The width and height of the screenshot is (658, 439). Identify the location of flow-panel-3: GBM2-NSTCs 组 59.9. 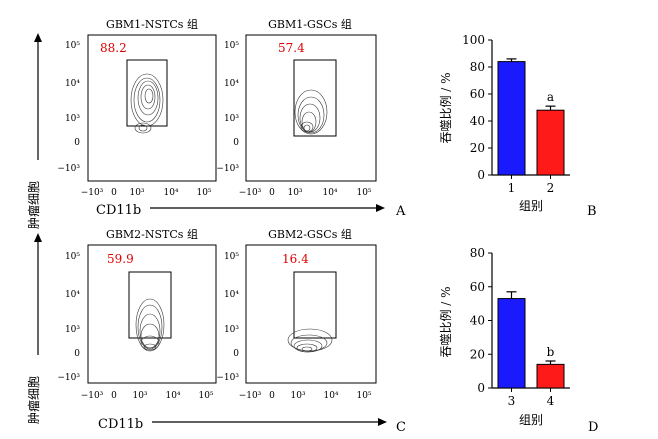
(152, 305).